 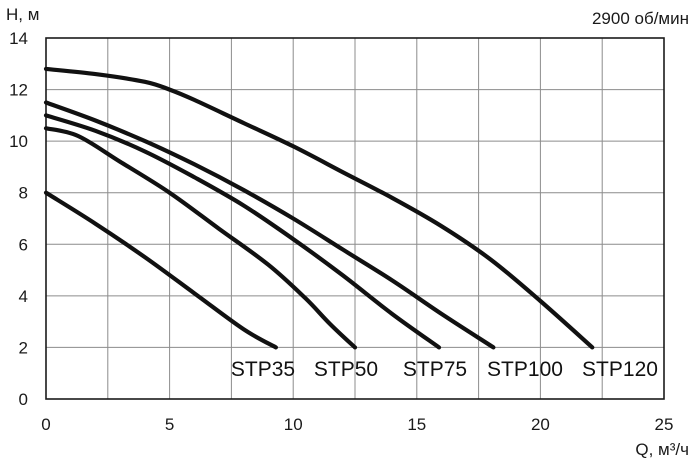 What do you see at coordinates (664, 424) in the screenshot?
I see `x-tick-label: 25` at bounding box center [664, 424].